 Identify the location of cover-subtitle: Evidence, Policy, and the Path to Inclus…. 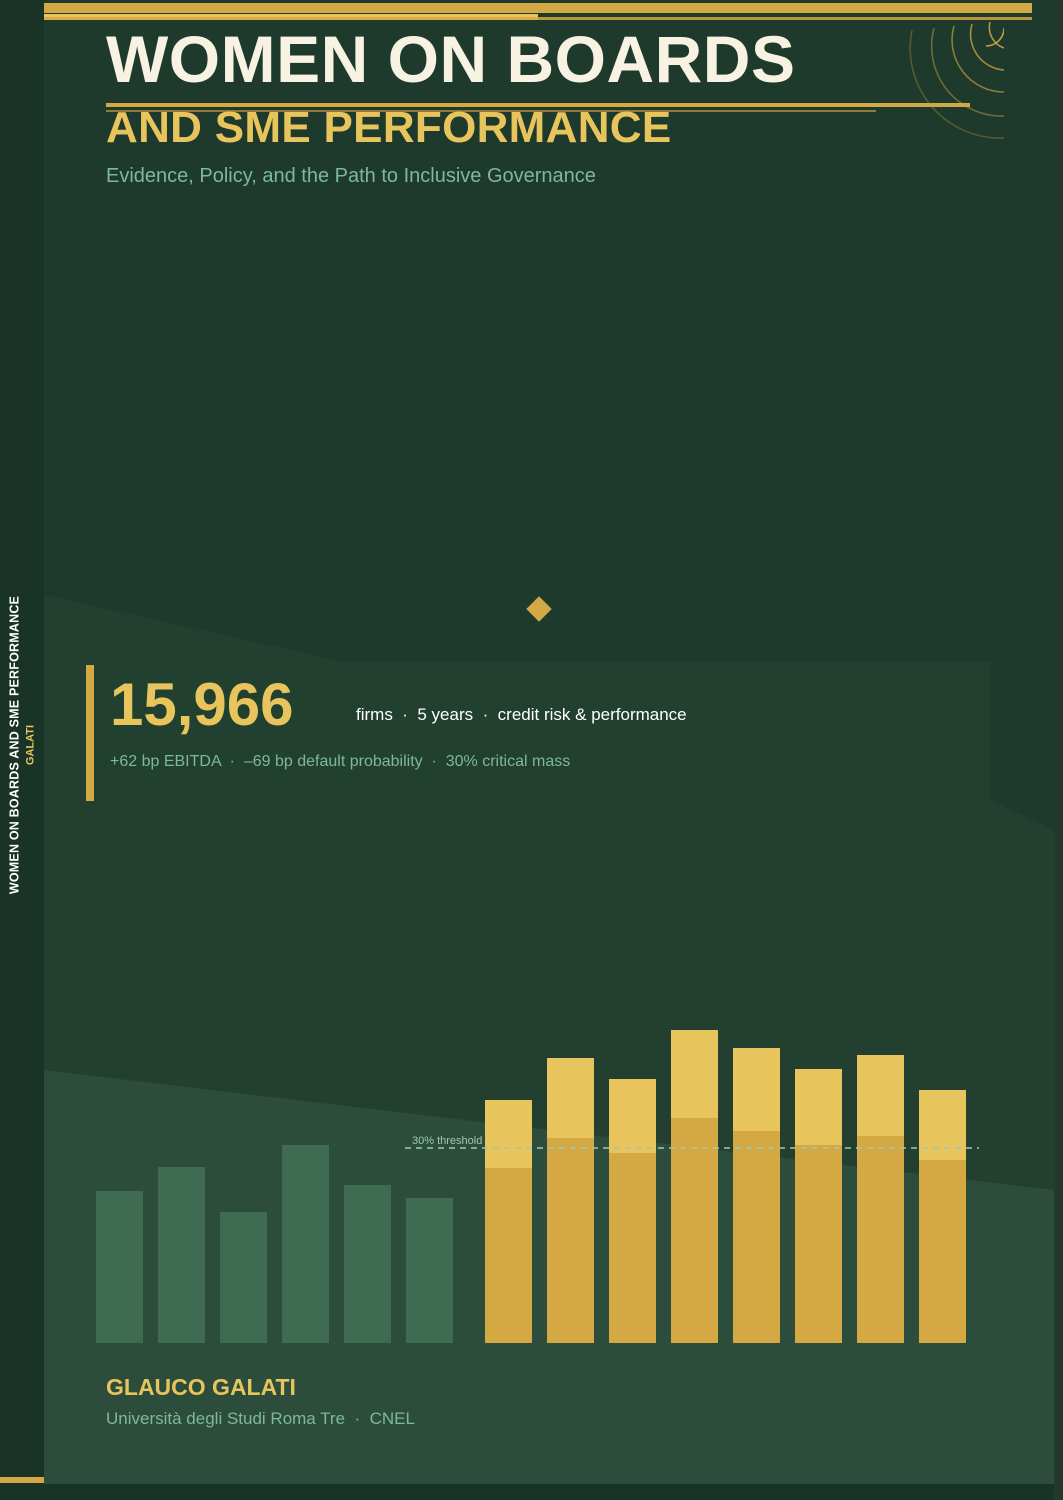
(351, 176).